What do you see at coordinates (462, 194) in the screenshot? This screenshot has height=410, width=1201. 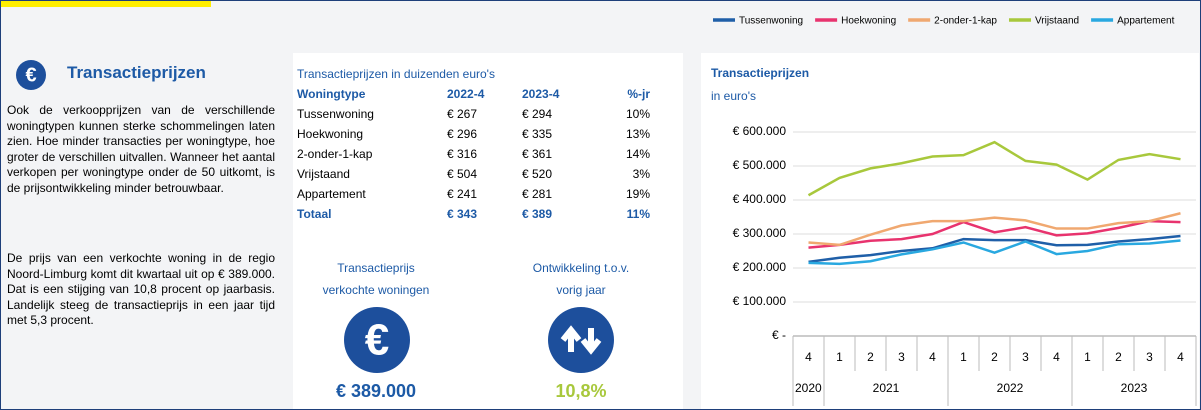 I see `table-cell: € 241` at bounding box center [462, 194].